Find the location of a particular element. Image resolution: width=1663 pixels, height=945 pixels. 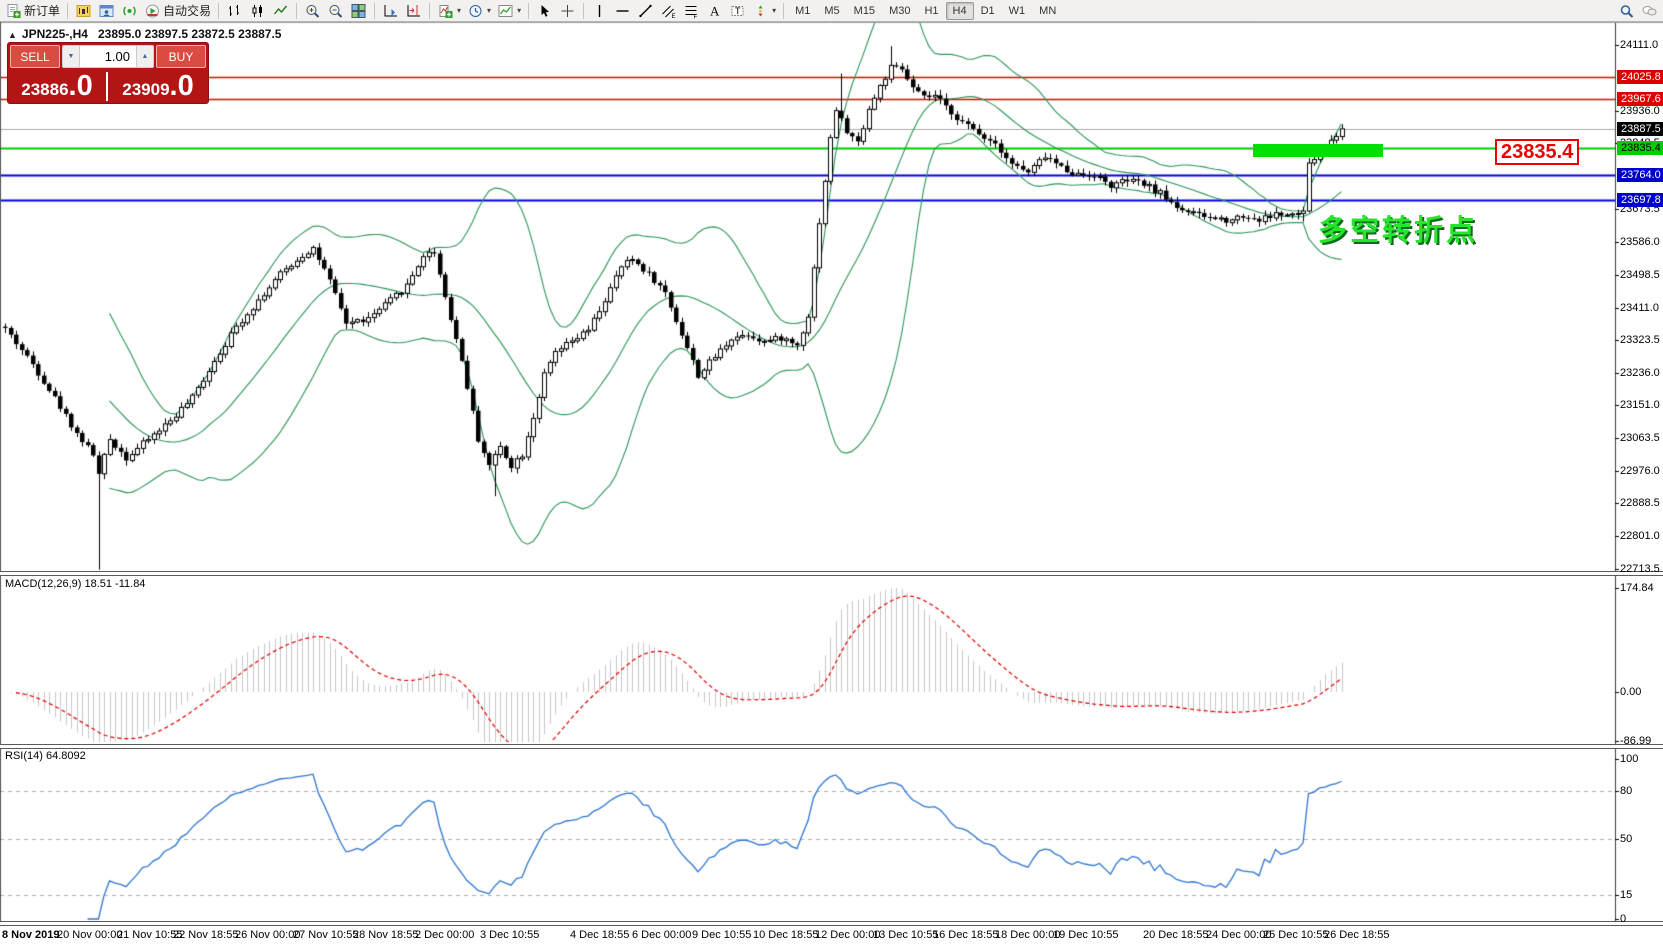

equidistant-channel-button: E is located at coordinates (668, 11).